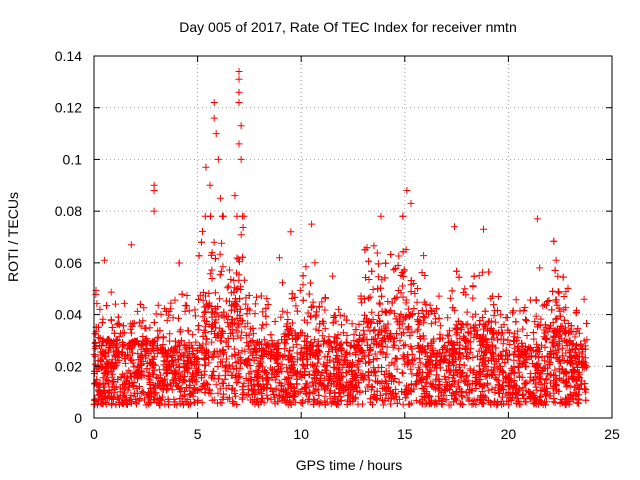 Image resolution: width=640 pixels, height=480 pixels. Describe the element at coordinates (612, 434) in the screenshot. I see `x-tick-label: 25` at that location.